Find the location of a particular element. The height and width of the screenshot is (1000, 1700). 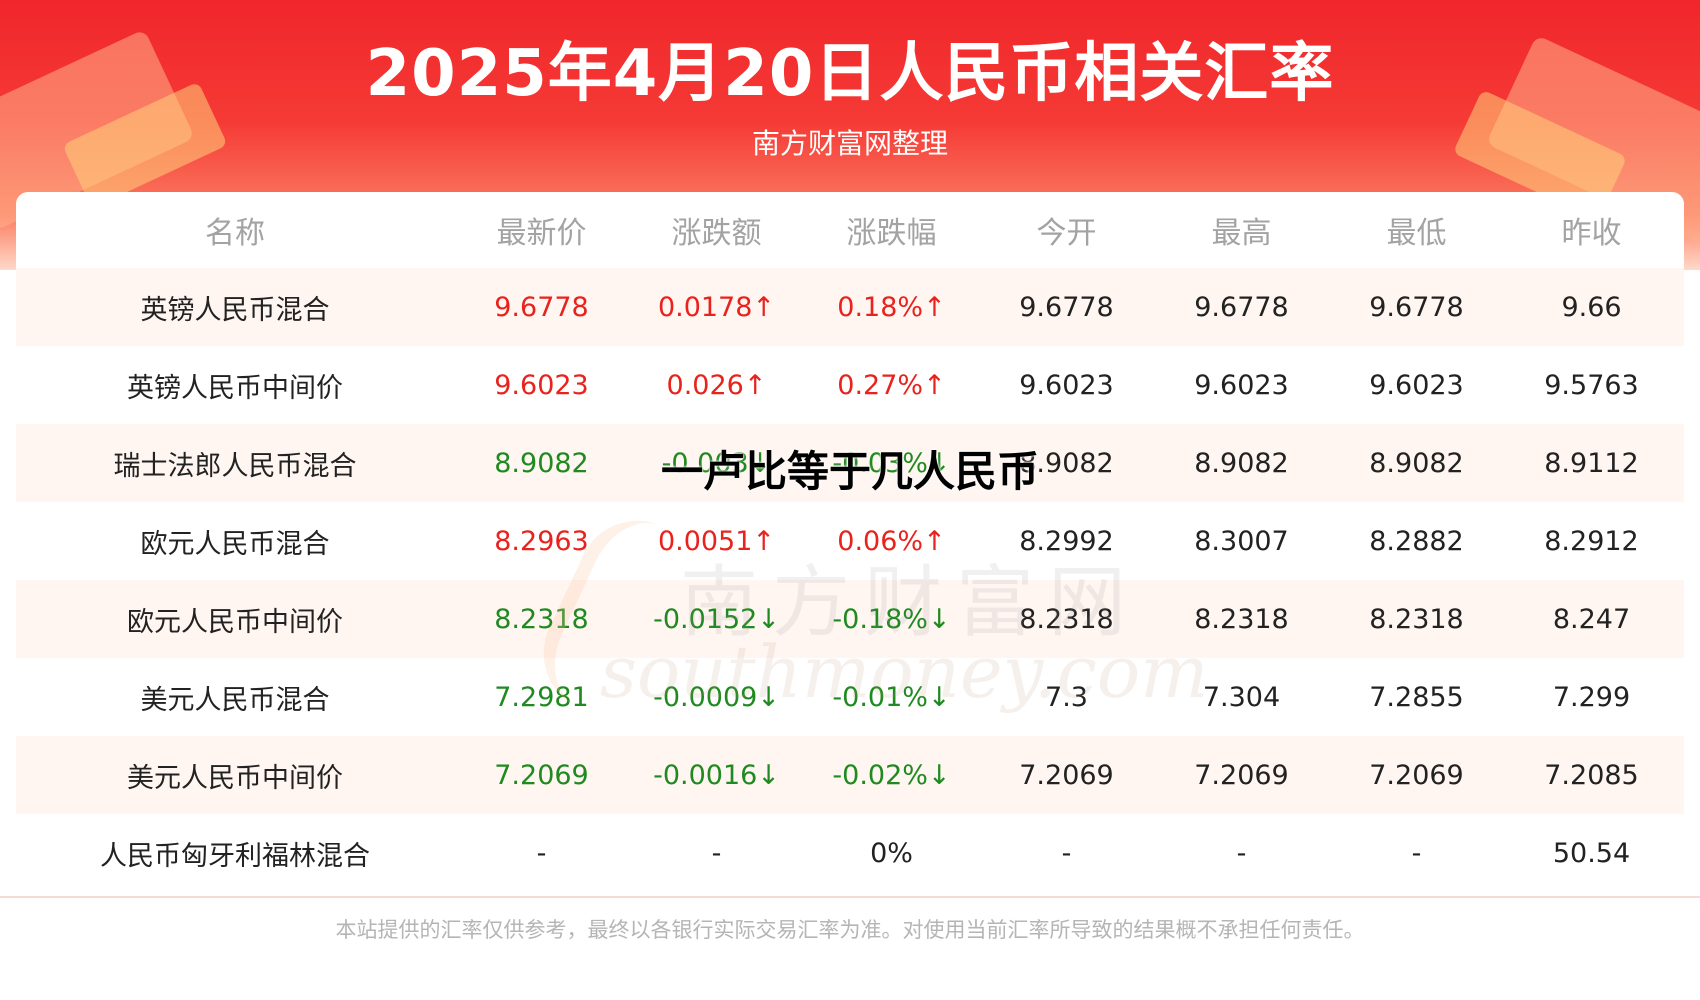

cell-open: 8.2318 is located at coordinates (1066, 619).